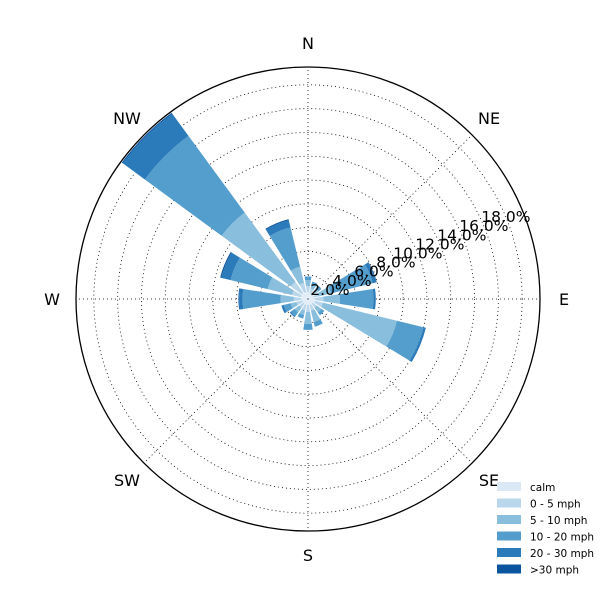  What do you see at coordinates (52, 299) in the screenshot?
I see `compass-label-w: W` at bounding box center [52, 299].